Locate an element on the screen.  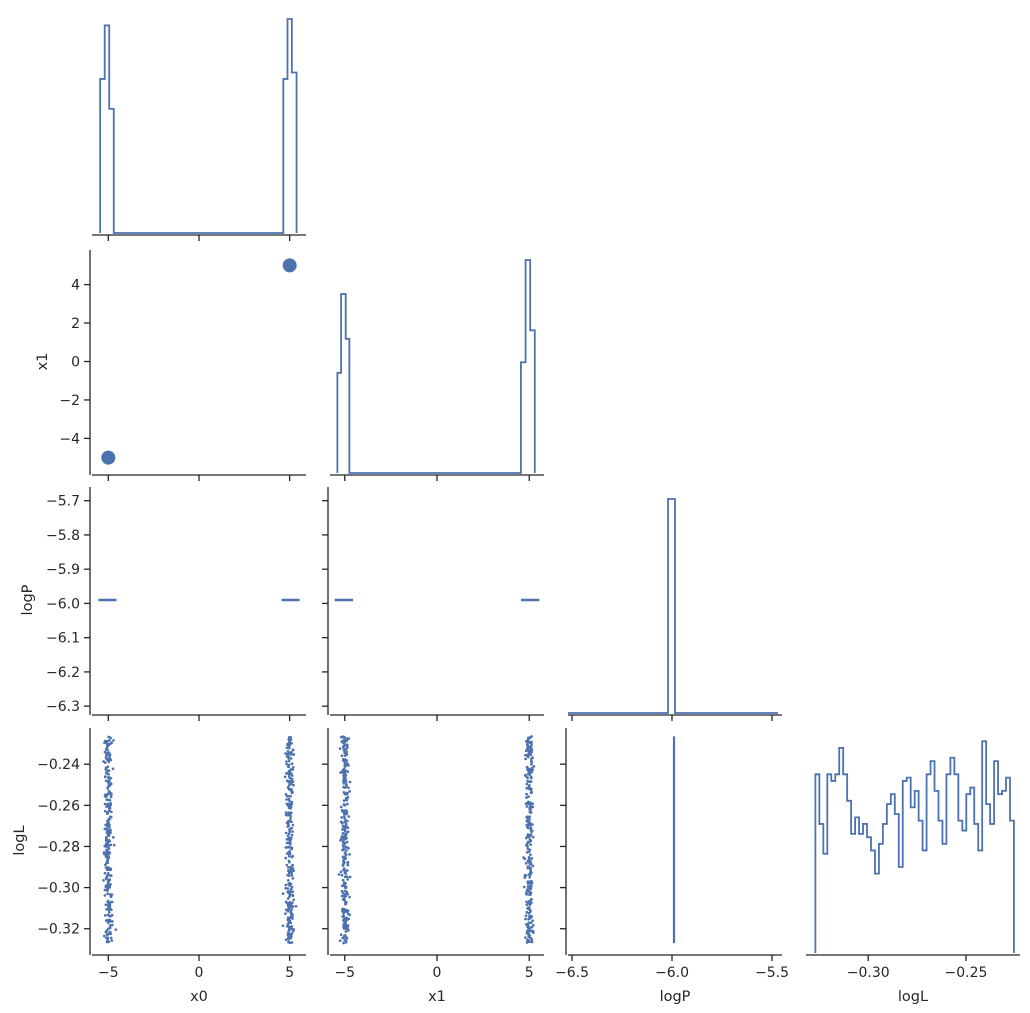
logP-yaxis-tick-label: −6.0 is located at coordinates (63, 604).